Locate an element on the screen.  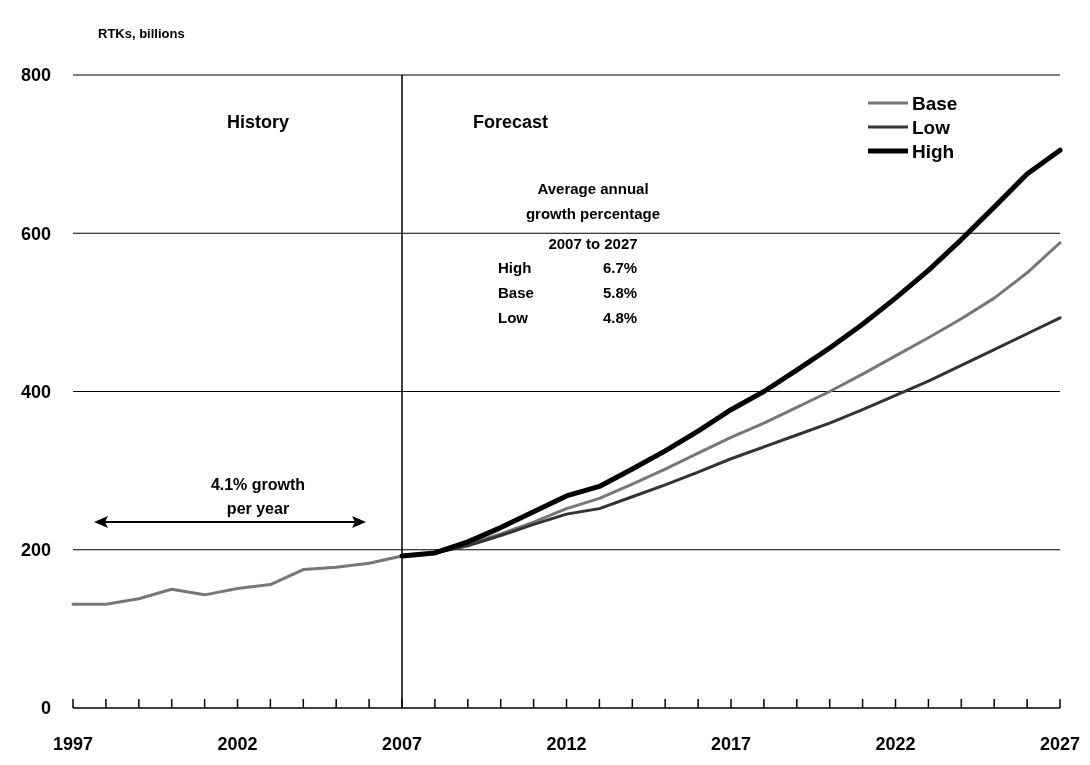
x-tick-label: 2027 is located at coordinates (1060, 744).